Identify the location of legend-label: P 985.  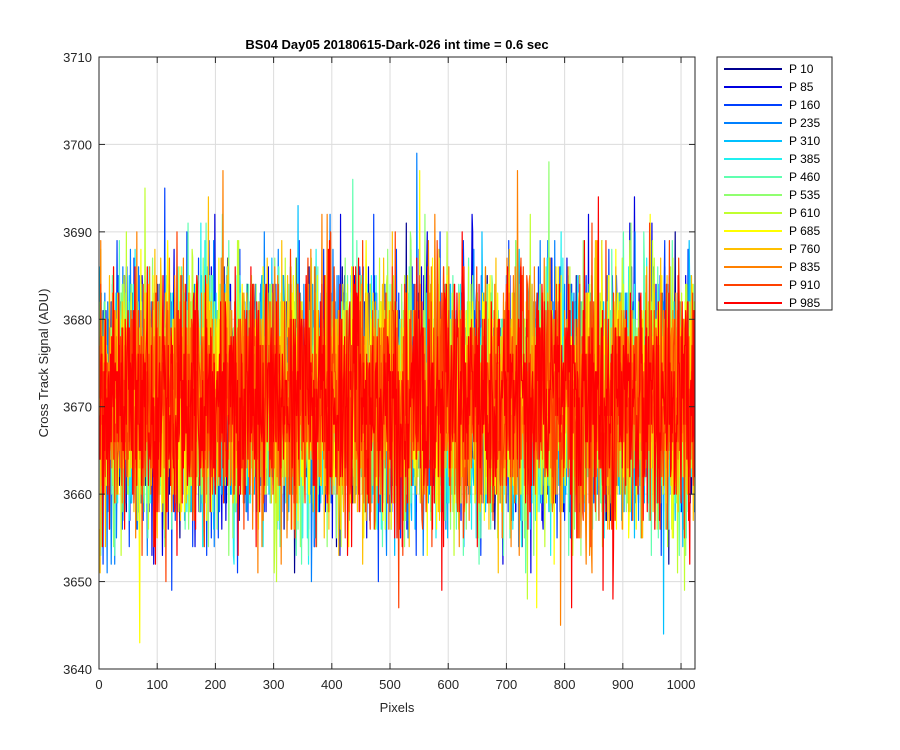
(804, 303).